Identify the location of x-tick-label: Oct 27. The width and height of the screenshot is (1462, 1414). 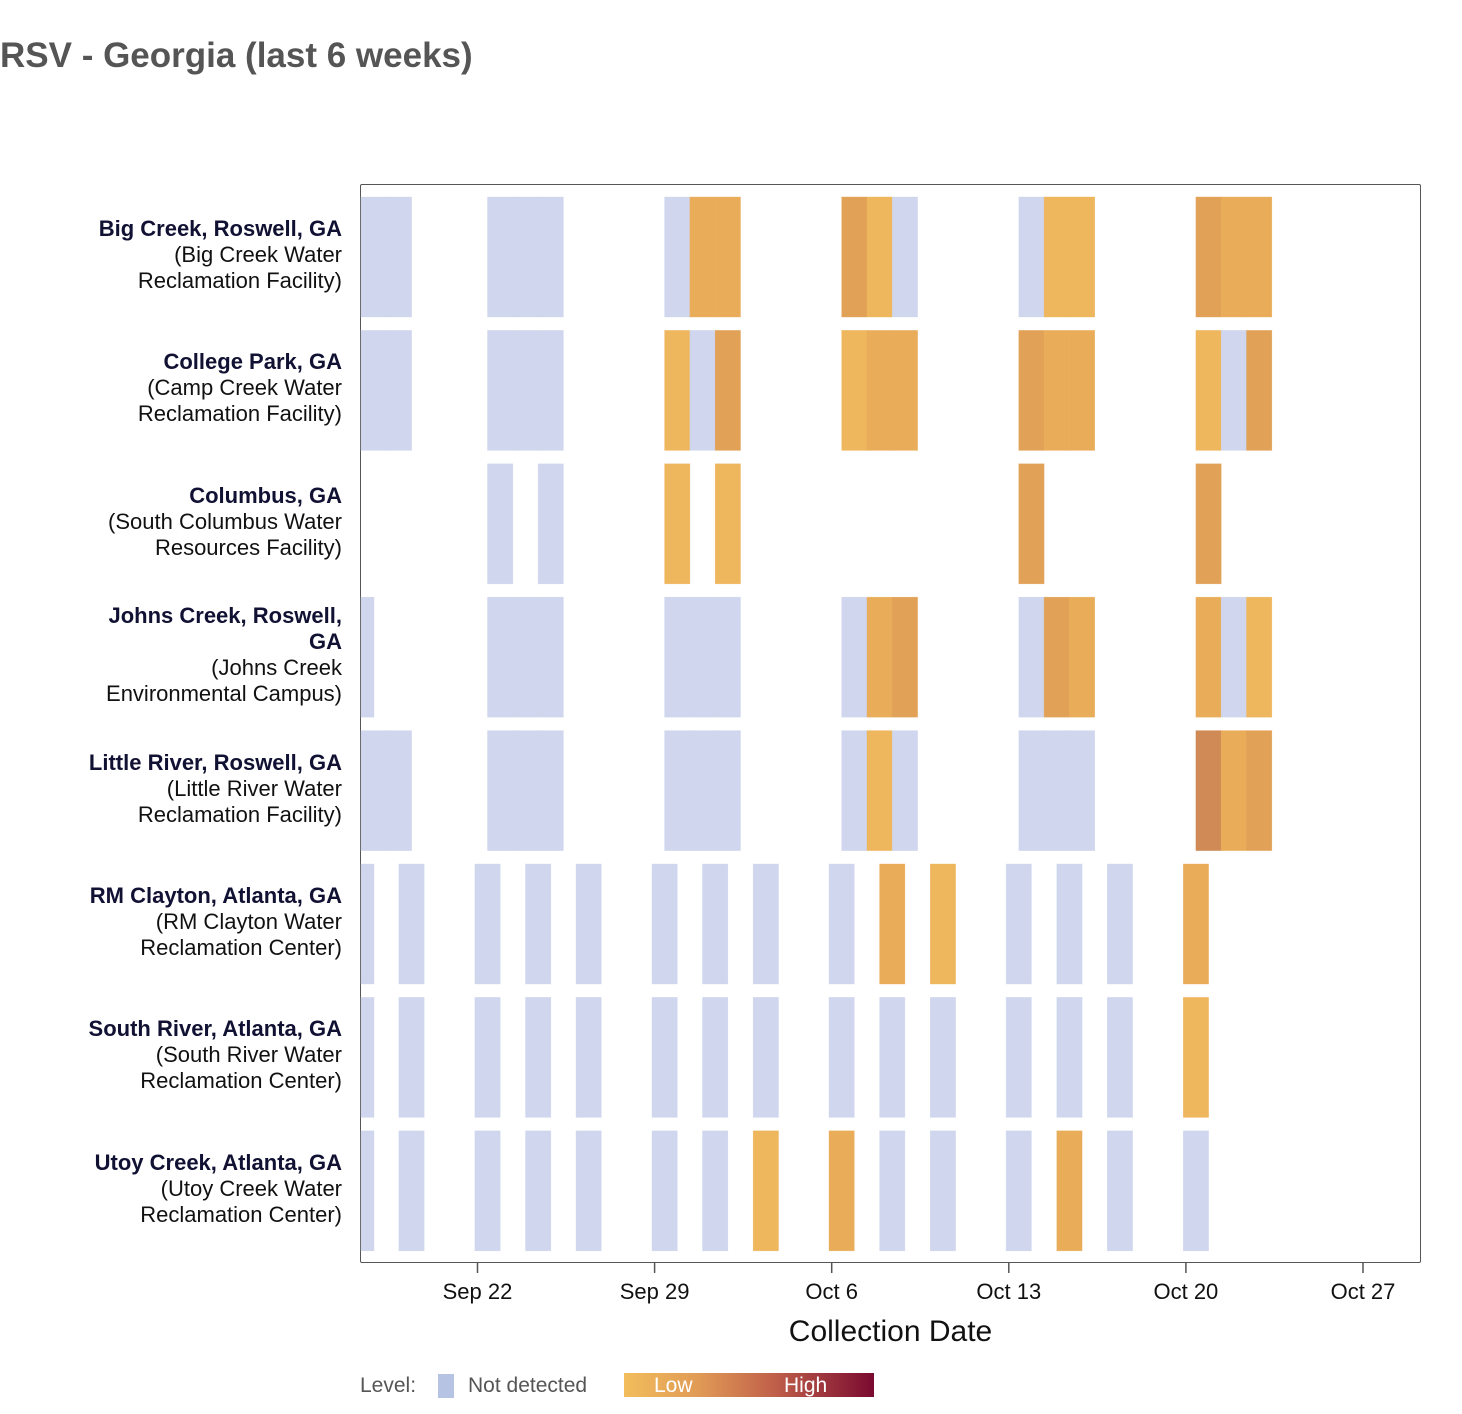
(1363, 1291).